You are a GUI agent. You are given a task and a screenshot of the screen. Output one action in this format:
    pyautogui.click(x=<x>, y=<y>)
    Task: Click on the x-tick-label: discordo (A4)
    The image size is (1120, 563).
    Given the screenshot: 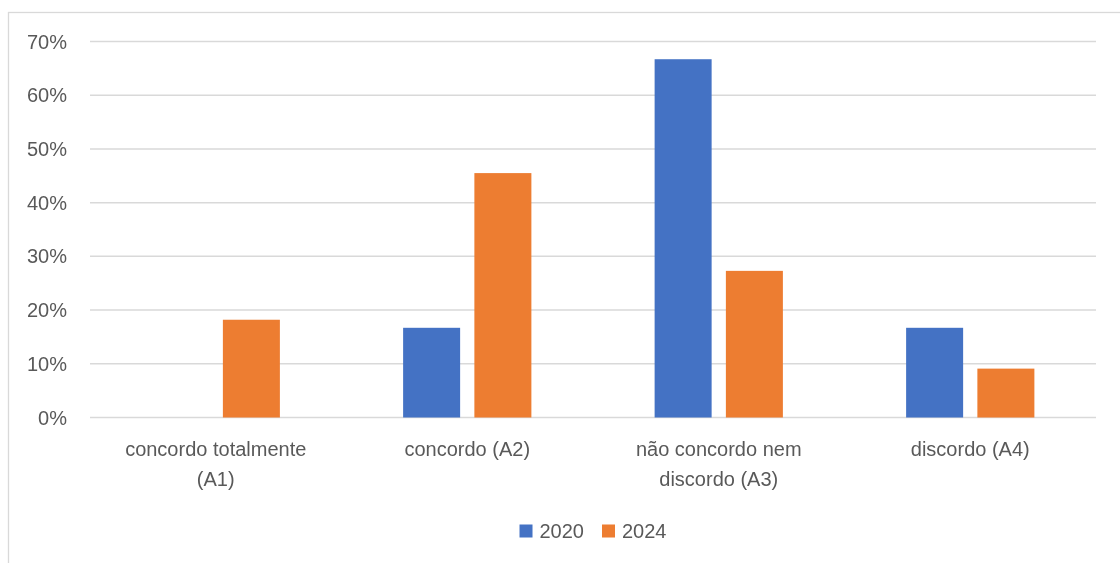 What is the action you would take?
    pyautogui.click(x=970, y=449)
    